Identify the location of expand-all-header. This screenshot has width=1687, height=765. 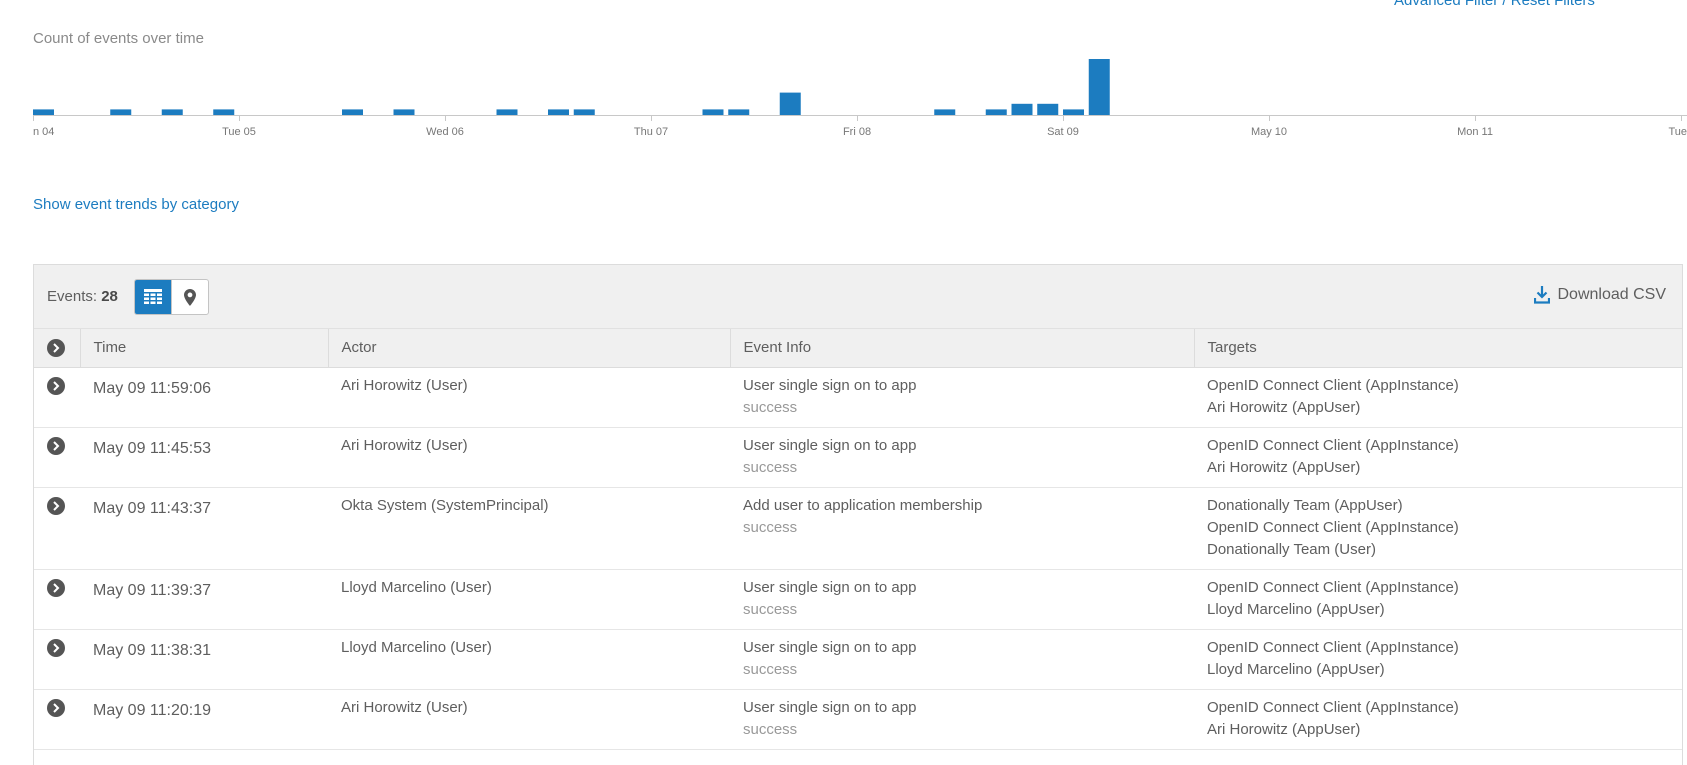
(57, 348).